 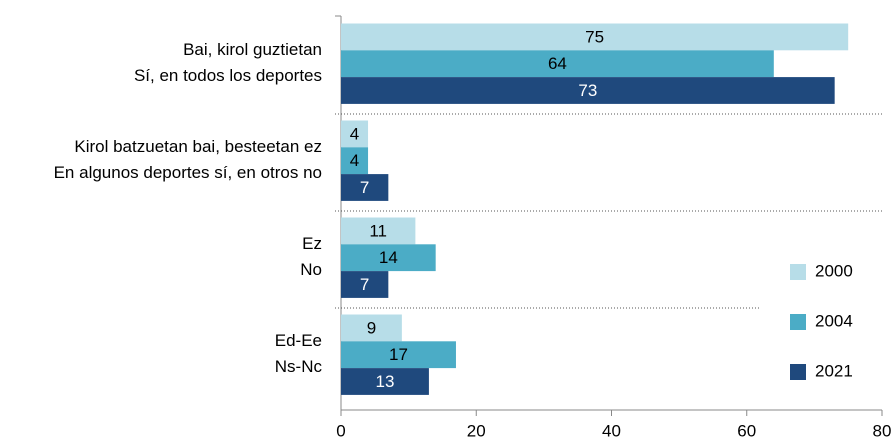 I want to click on data-label: 11, so click(x=378, y=230).